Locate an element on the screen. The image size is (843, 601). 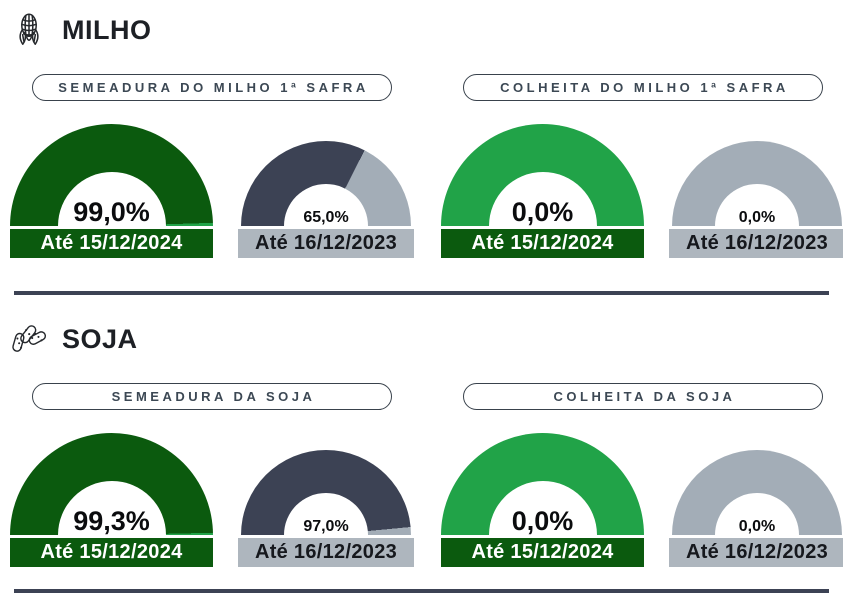
group-label-pill: SEMEADURA DA SOJA is located at coordinates (212, 396).